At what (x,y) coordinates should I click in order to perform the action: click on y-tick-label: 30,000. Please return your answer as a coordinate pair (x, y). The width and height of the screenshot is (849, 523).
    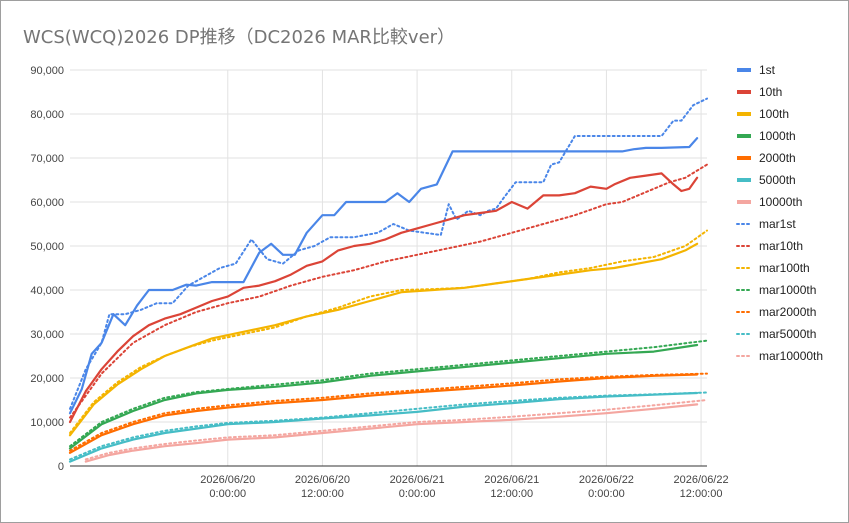
    Looking at the image, I should click on (47, 335).